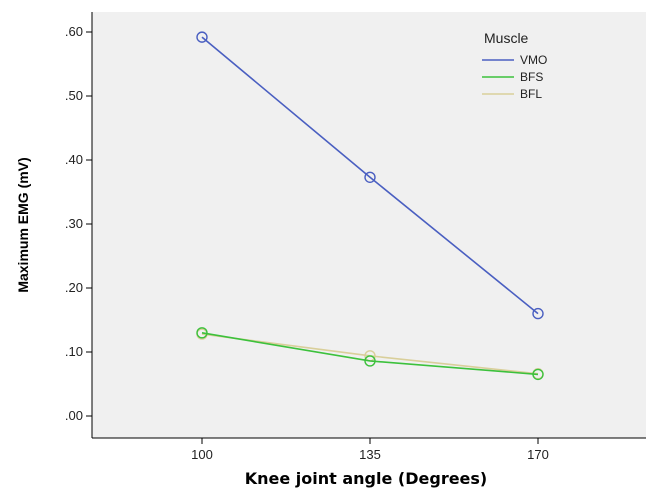  I want to click on x-axis-ticks: 100 135 170, so click(370, 450).